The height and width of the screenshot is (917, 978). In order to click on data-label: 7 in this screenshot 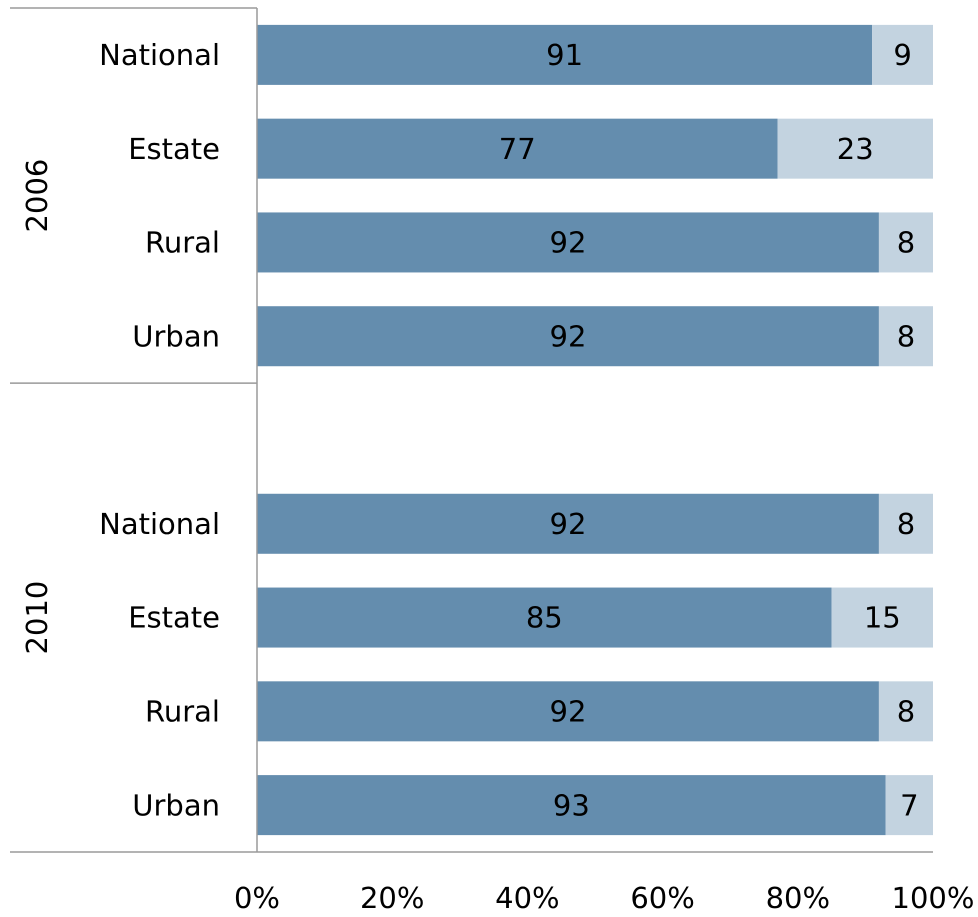, I will do `click(909, 805)`.